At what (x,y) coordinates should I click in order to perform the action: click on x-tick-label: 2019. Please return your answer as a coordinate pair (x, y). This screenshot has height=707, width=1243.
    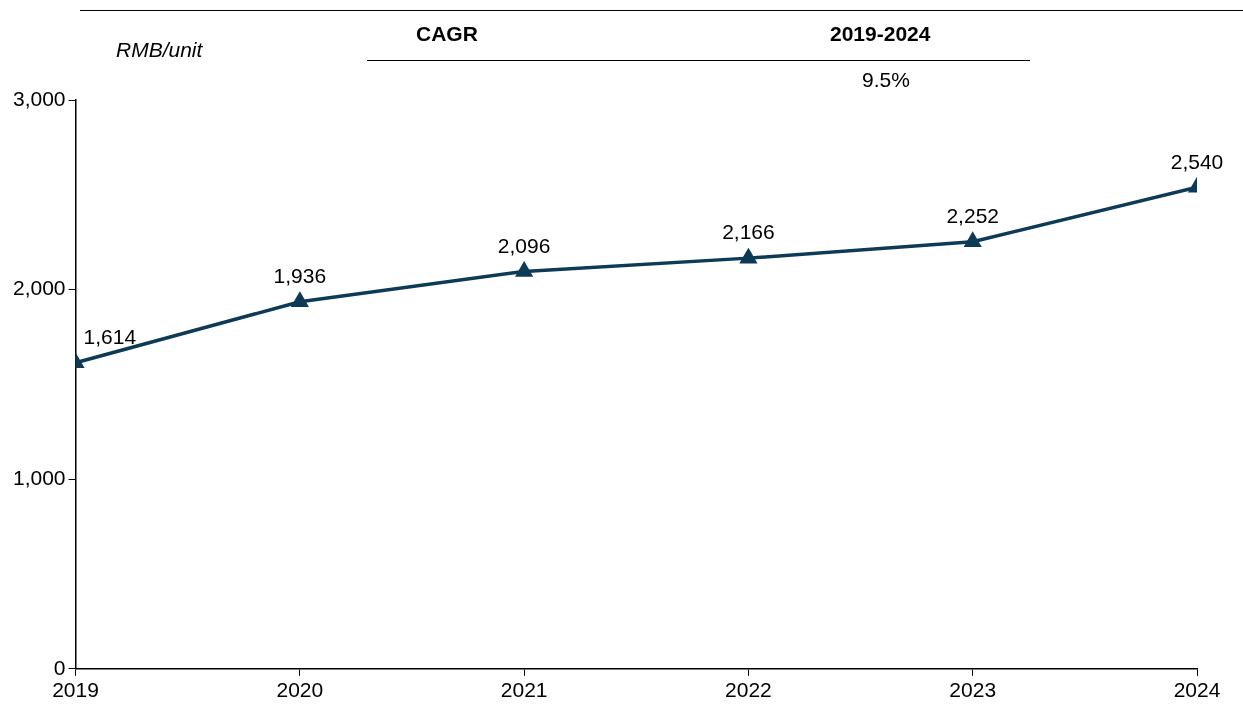
    Looking at the image, I should click on (75, 690).